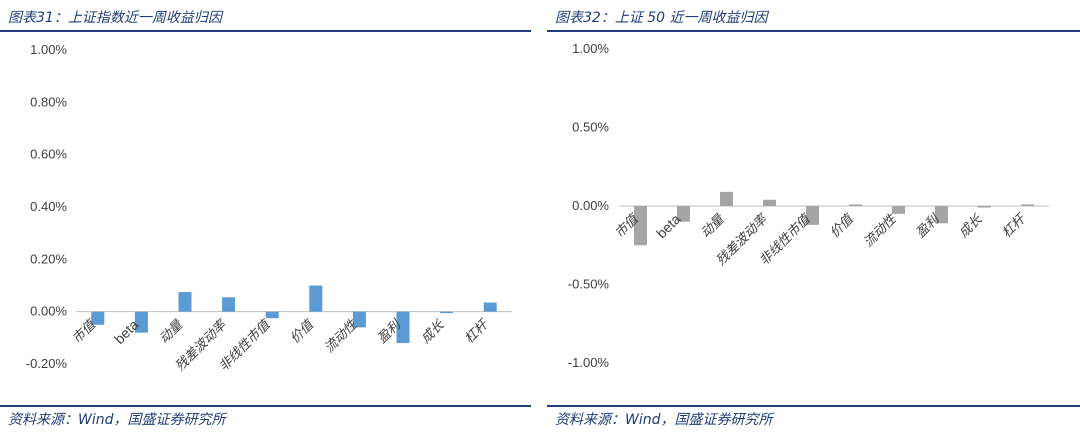 The image size is (1080, 434). Describe the element at coordinates (48, 258) in the screenshot. I see `y-tick-label: 0.20%` at that location.